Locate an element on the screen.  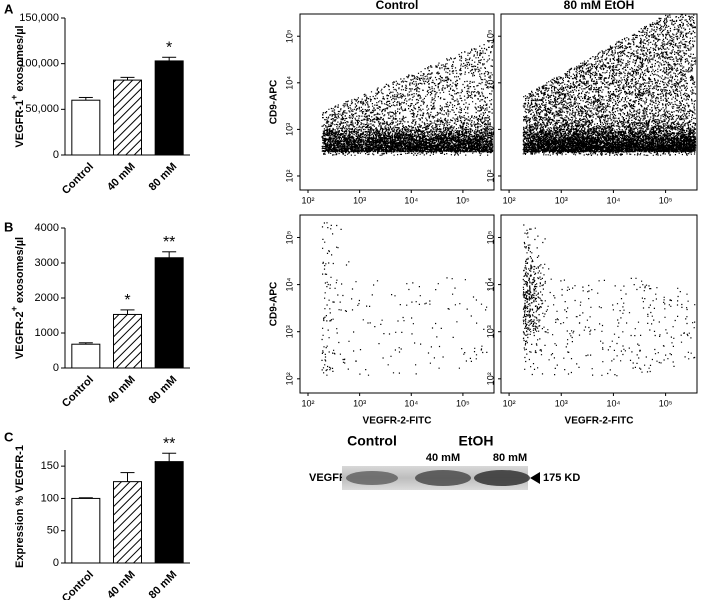
y-axis-label: Expression % VEGFR-1 is located at coordinates (20, 506).